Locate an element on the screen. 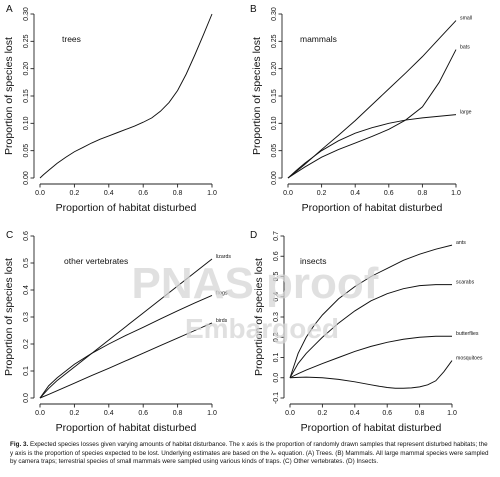 The width and height of the screenshot is (500, 477). series-label-birds: birds is located at coordinates (222, 321).